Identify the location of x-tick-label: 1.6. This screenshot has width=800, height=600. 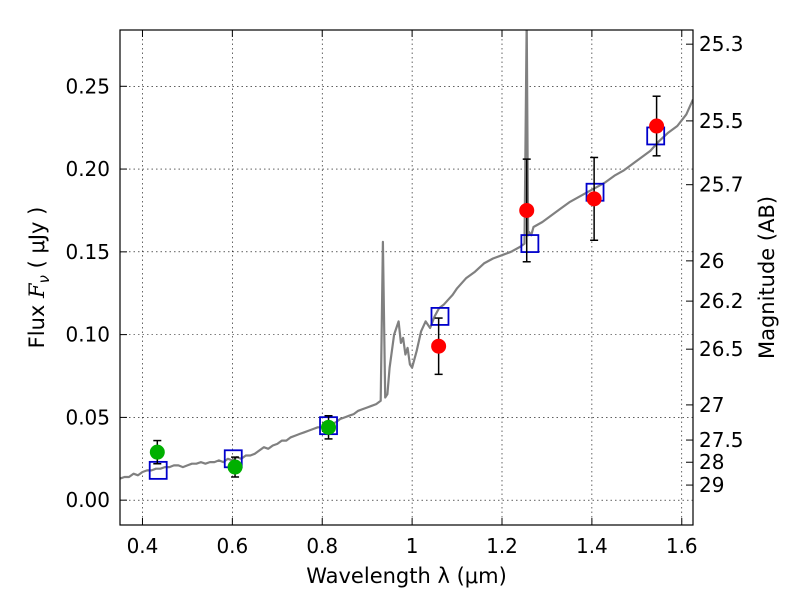
(682, 546).